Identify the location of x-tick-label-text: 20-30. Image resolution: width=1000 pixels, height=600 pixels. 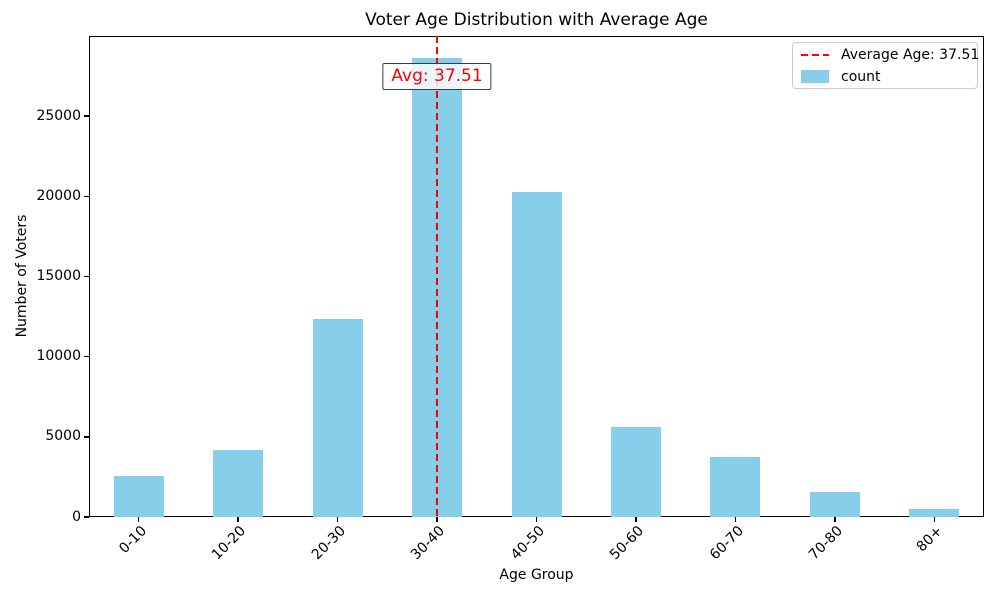
(328, 543).